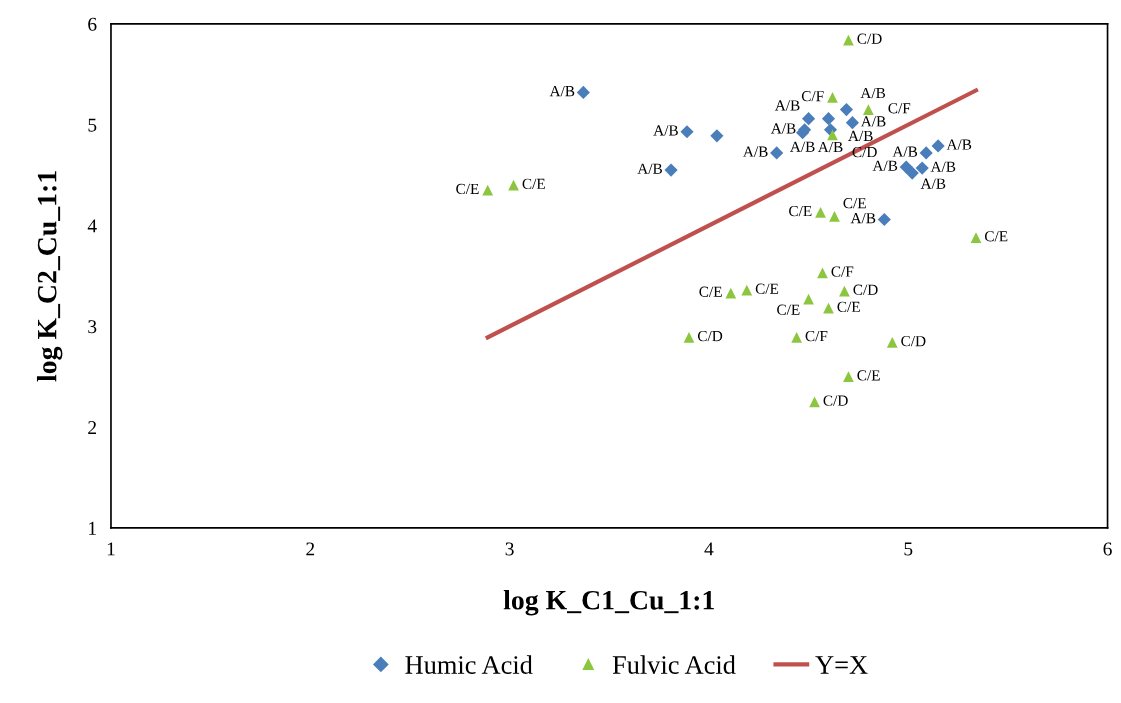 This screenshot has width=1121, height=703. I want to click on y-tick-label: 6, so click(92, 24).